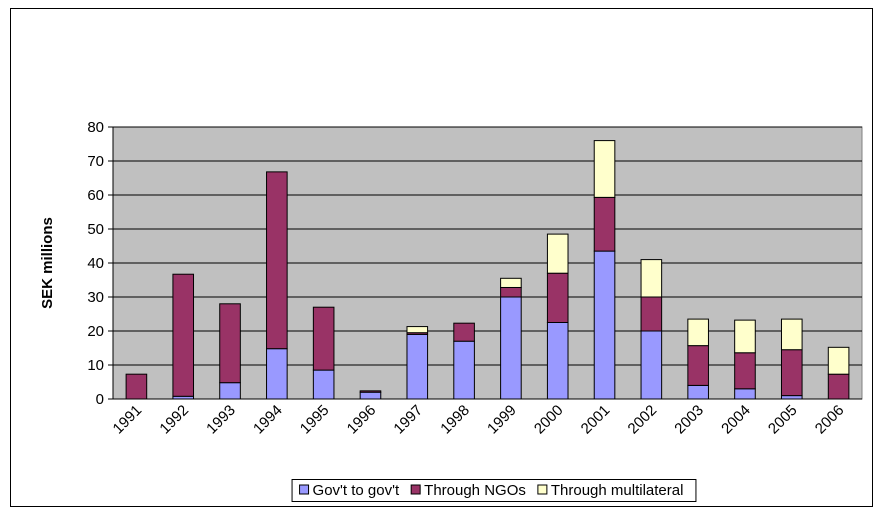 The height and width of the screenshot is (508, 882). What do you see at coordinates (95, 263) in the screenshot?
I see `y-tick-label: 40` at bounding box center [95, 263].